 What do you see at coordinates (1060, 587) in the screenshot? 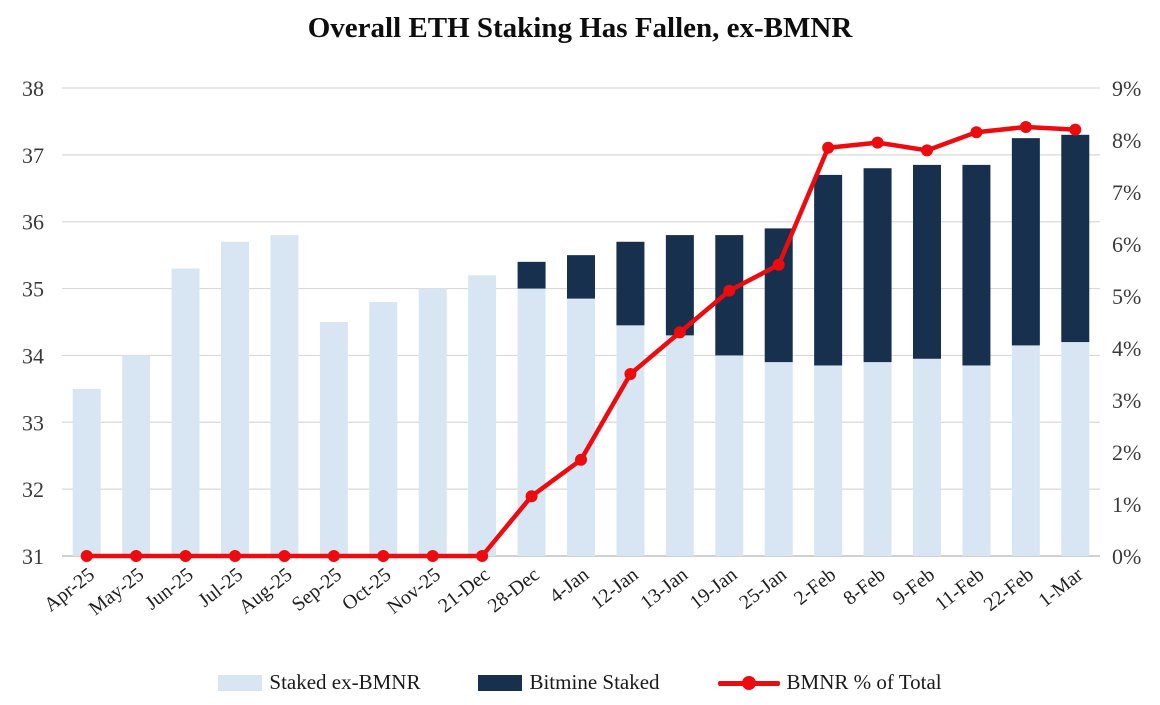
I see `x-axis-label: 1-Mar` at bounding box center [1060, 587].